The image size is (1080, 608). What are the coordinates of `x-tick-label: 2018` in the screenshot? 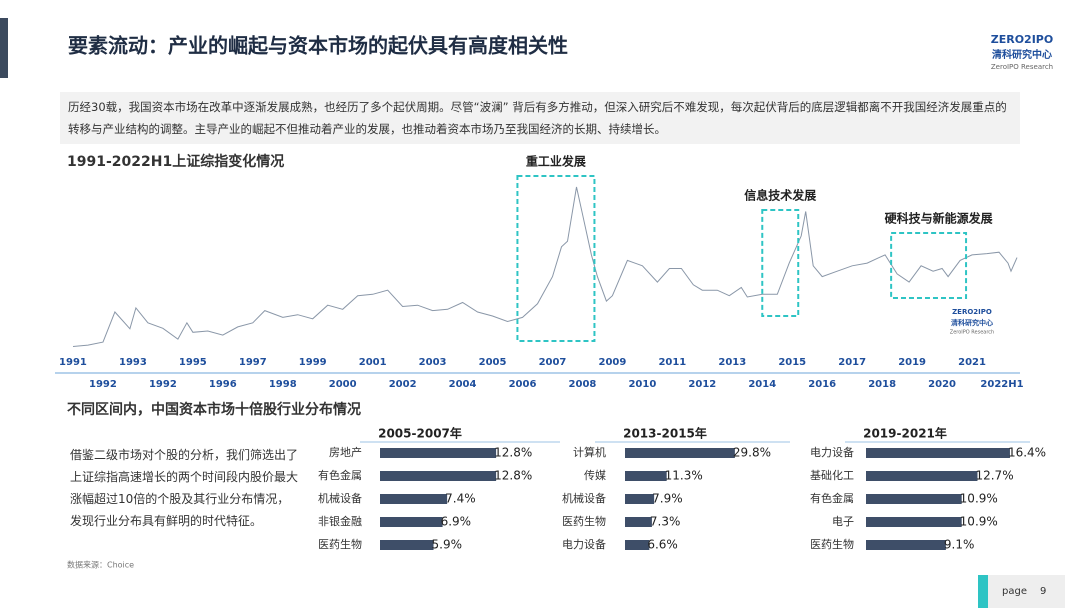 It's located at (882, 384).